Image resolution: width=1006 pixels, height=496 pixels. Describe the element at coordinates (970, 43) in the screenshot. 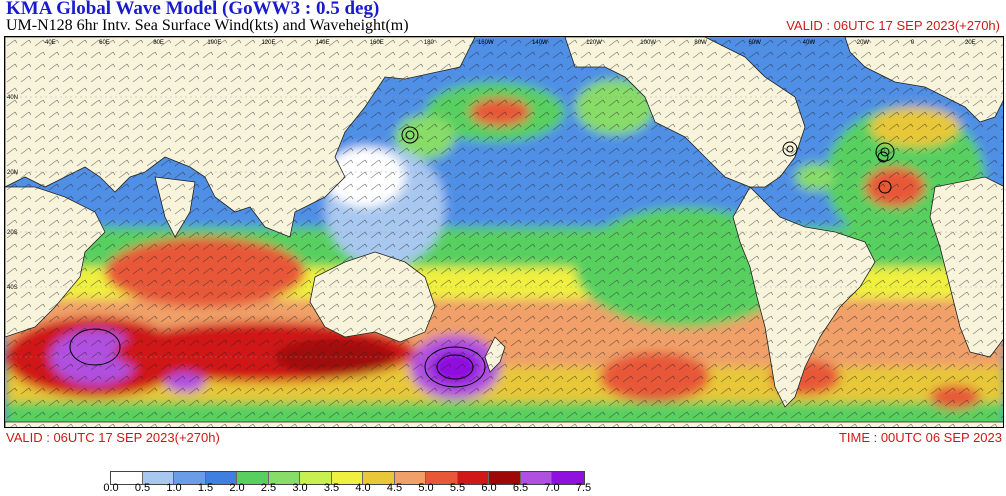

I see `lon-label: 20E` at that location.